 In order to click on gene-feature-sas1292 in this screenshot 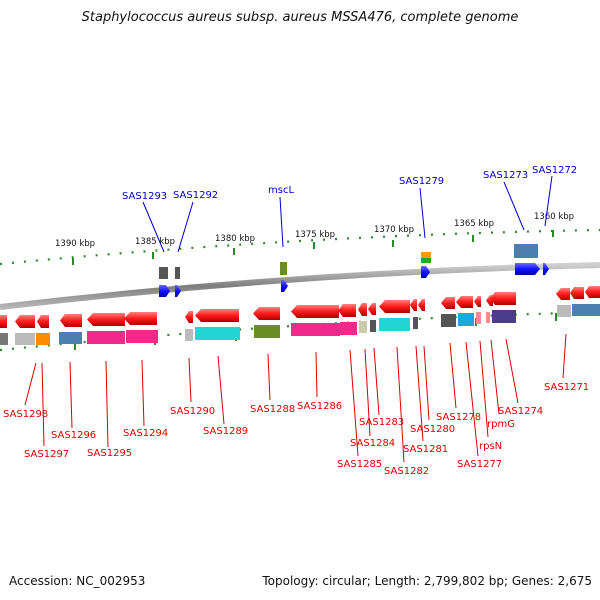, I will do `click(177, 273)`.